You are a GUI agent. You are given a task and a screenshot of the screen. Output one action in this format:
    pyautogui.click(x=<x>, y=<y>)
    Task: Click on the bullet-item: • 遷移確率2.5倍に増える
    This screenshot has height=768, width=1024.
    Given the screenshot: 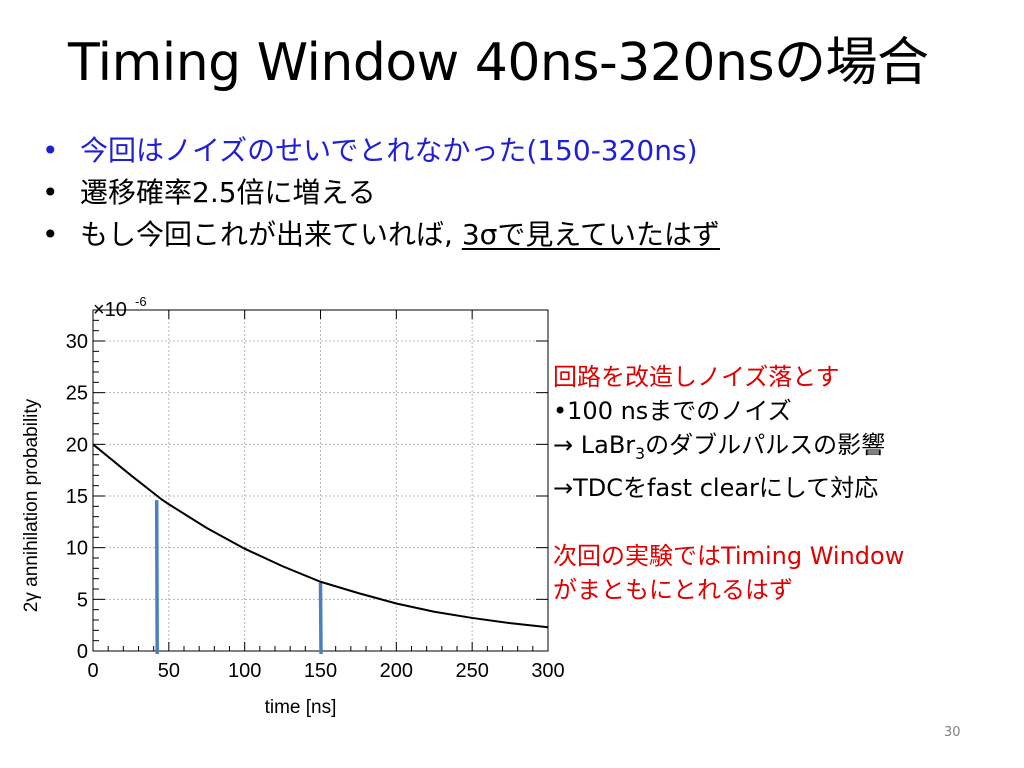 What is the action you would take?
    pyautogui.click(x=381, y=193)
    